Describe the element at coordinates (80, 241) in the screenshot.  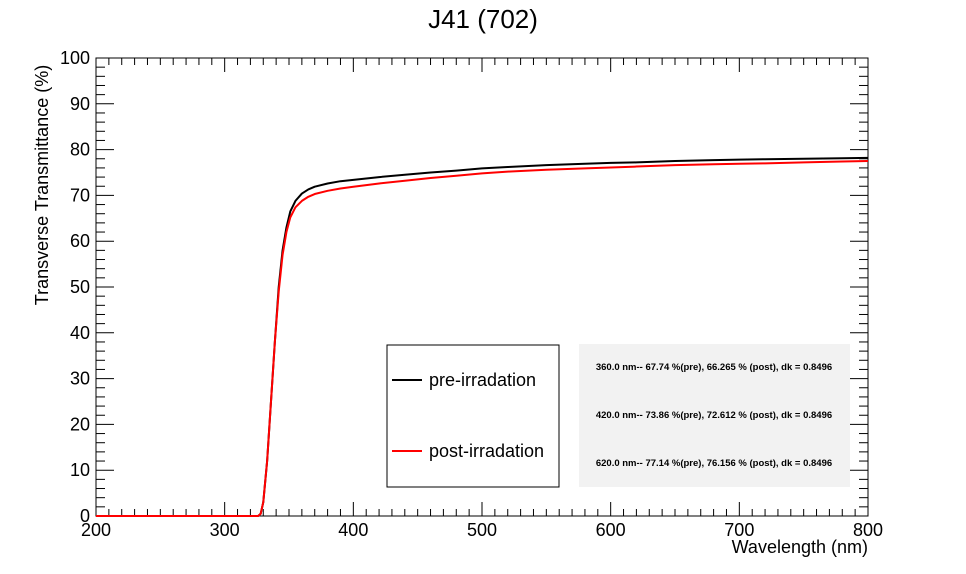
I see `y-tick-label: 60` at that location.